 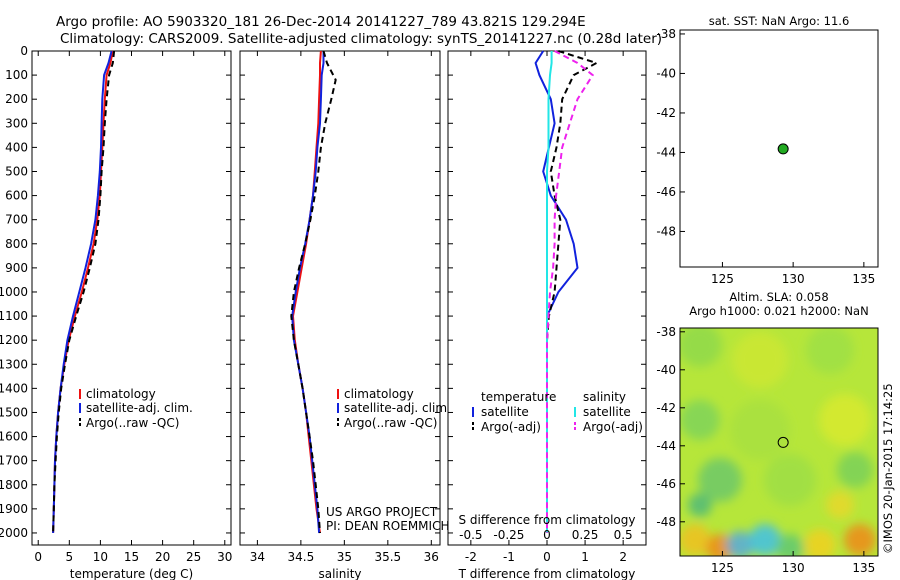 What do you see at coordinates (549, 292) in the screenshot?
I see `series-line-salinity-satellite` at bounding box center [549, 292].